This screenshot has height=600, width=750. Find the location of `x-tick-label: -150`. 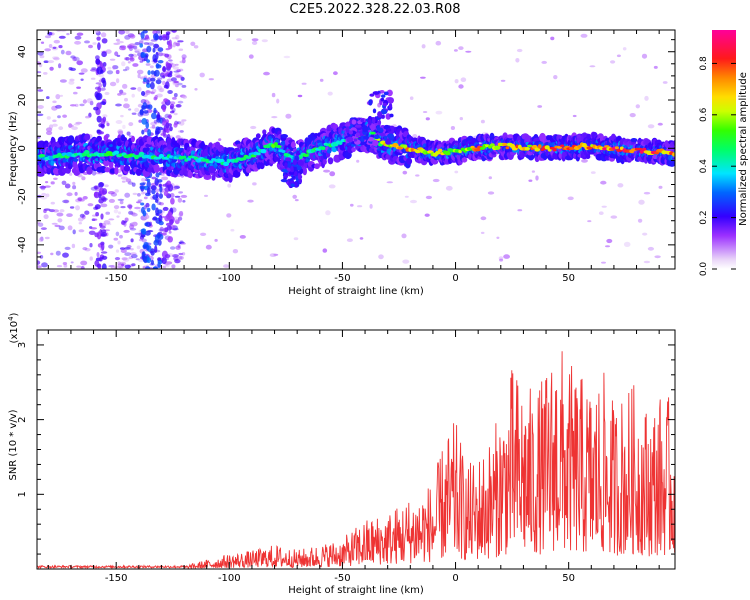

x-tick-label: -150 is located at coordinates (116, 578).